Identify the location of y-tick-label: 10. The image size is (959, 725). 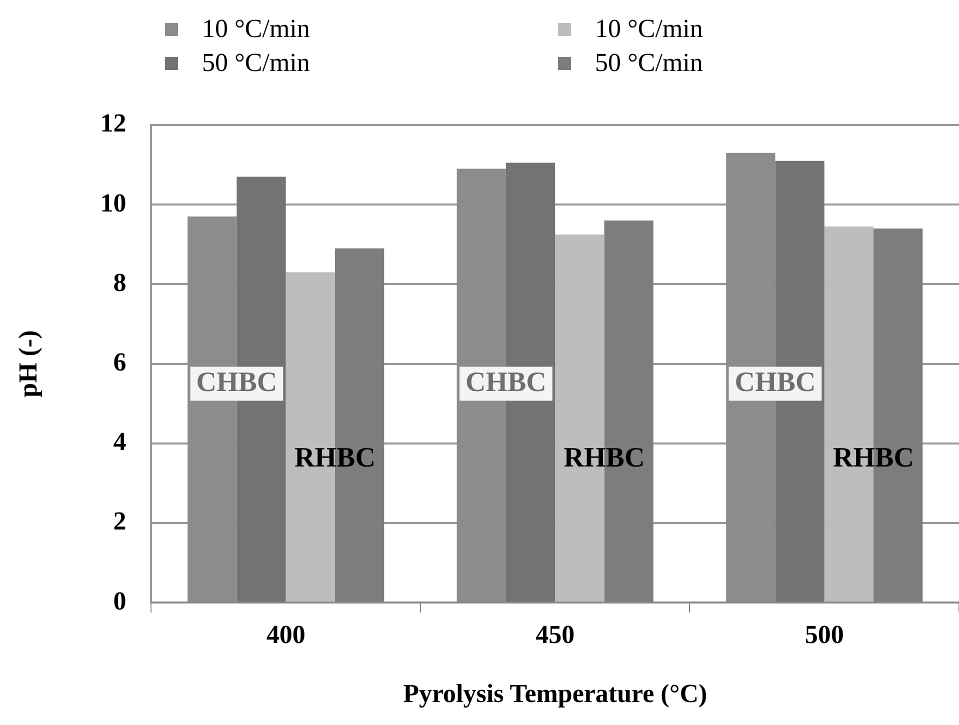
(113, 203).